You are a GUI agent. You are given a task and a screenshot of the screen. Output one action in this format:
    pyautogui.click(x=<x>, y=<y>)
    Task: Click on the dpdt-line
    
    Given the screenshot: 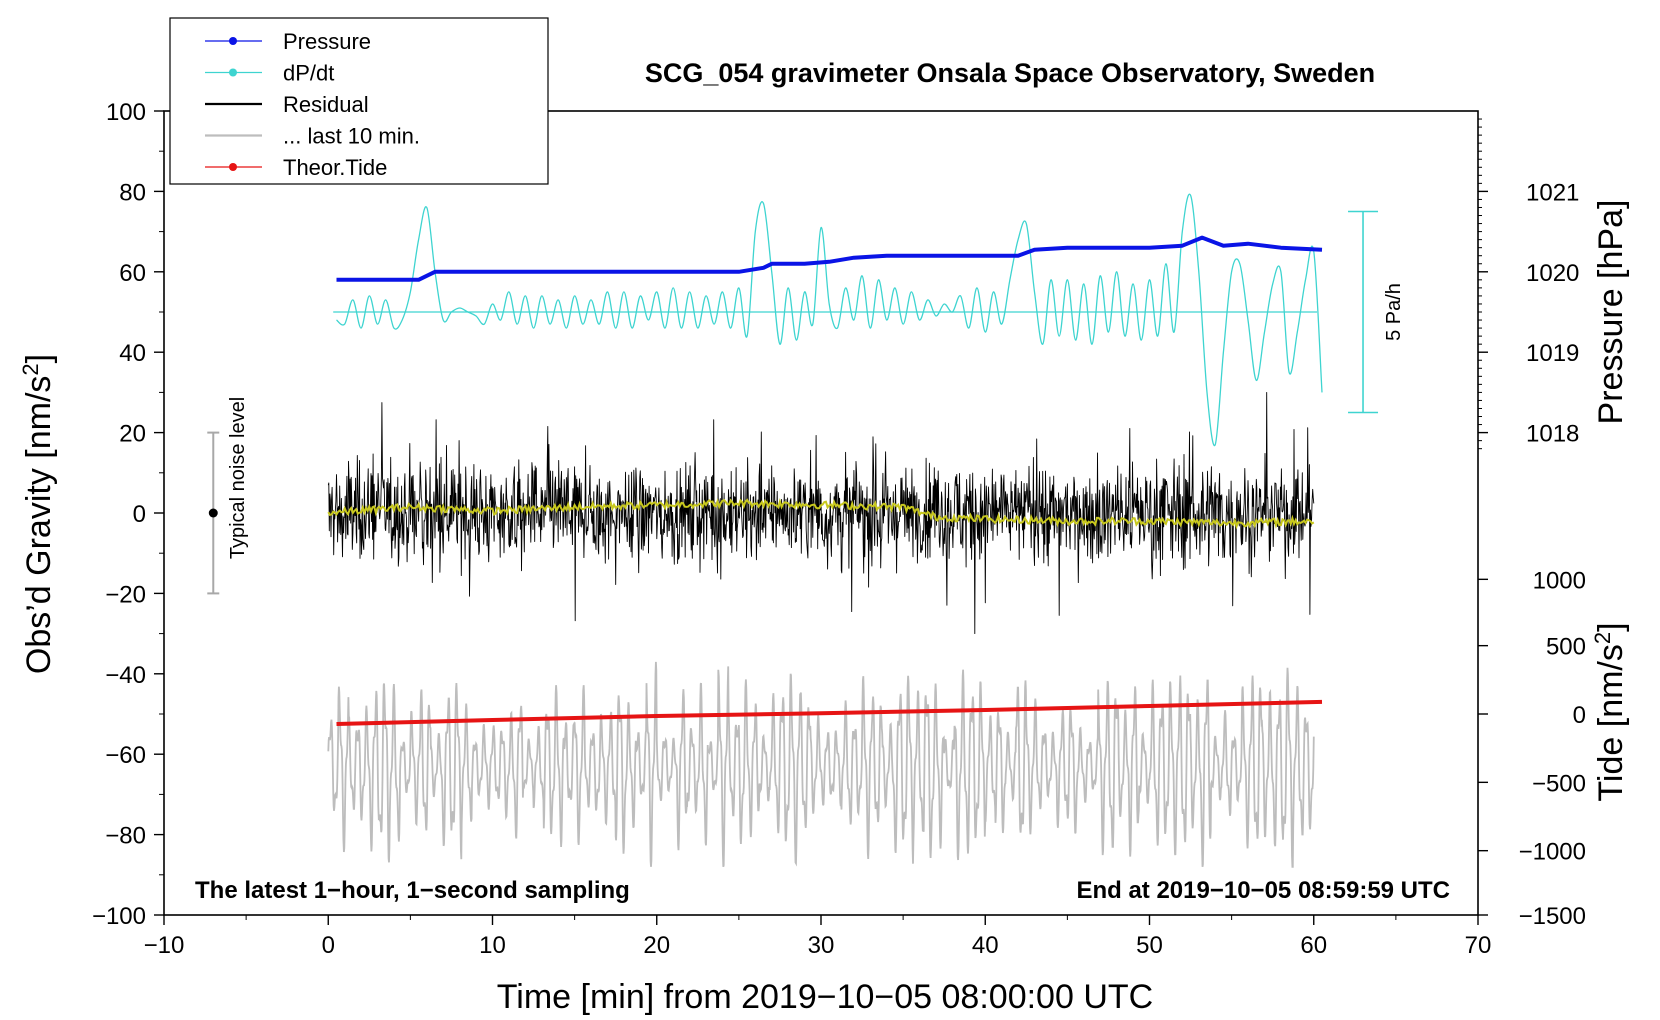 What is the action you would take?
    pyautogui.click(x=829, y=320)
    